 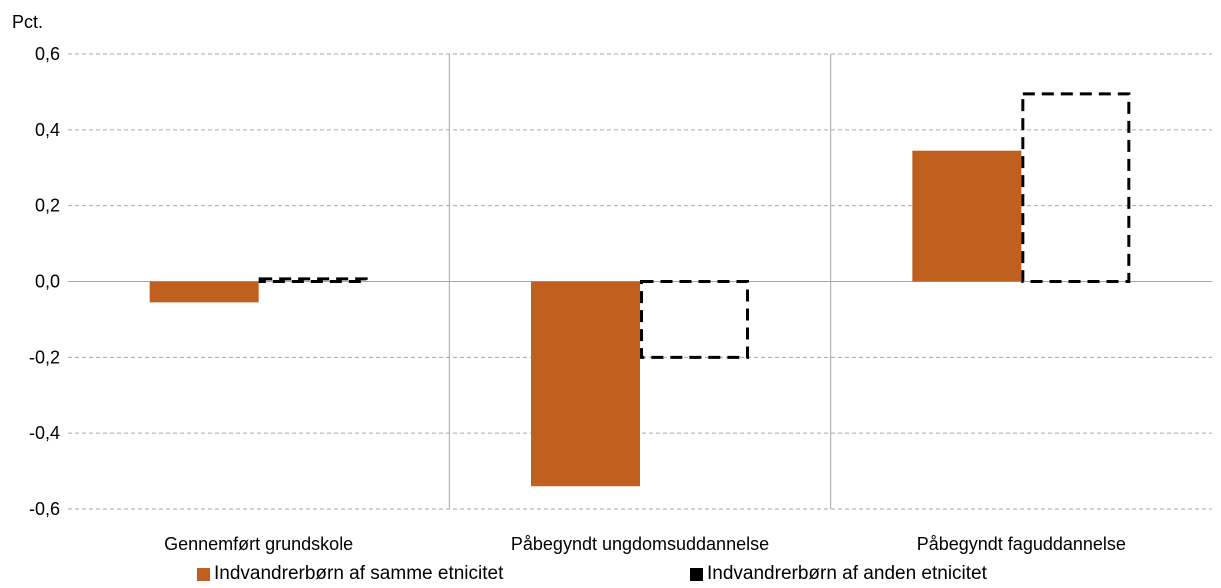 I want to click on x-tick-label: Påbegyndt faguddannelse, so click(x=1021, y=544).